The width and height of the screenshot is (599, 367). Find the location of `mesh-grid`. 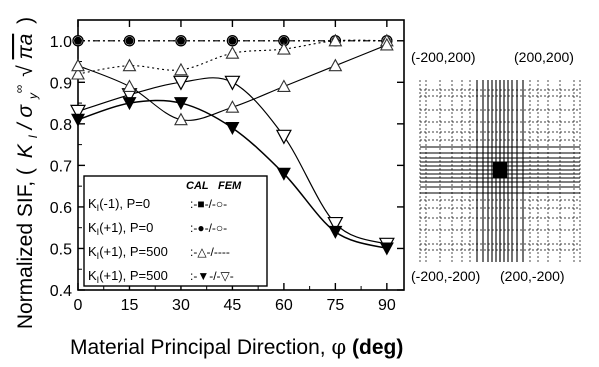

mesh-grid is located at coordinates (500, 171).